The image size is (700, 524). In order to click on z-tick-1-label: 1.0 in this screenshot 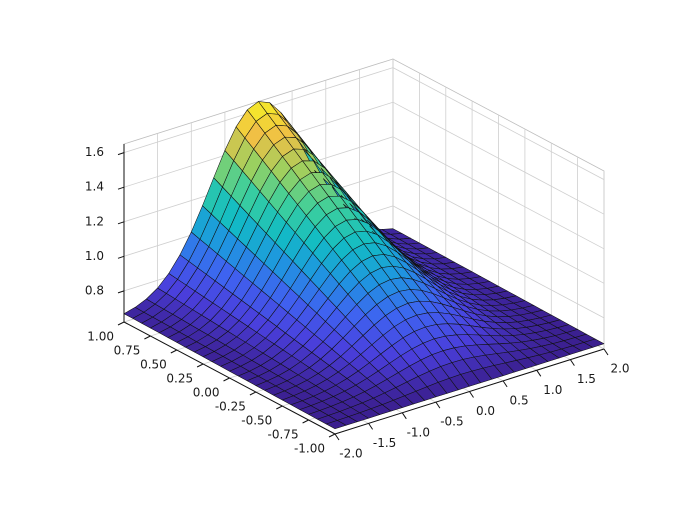, I will do `click(94, 256)`.